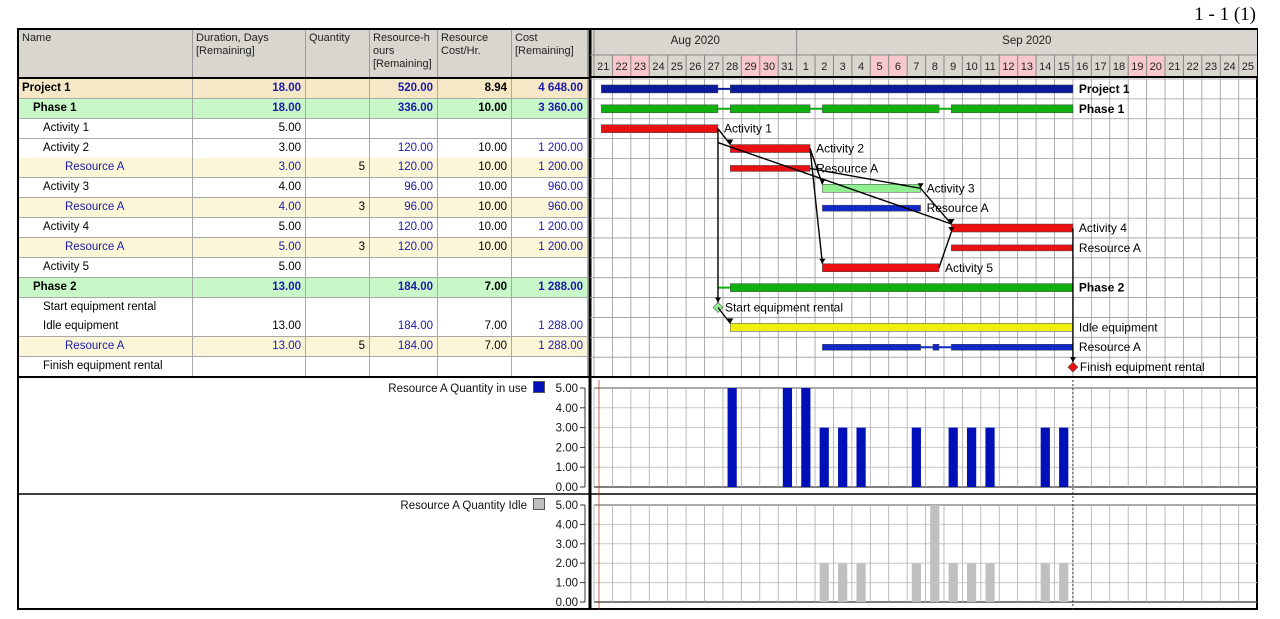  I want to click on y-tick-label: 1.00, so click(567, 584).